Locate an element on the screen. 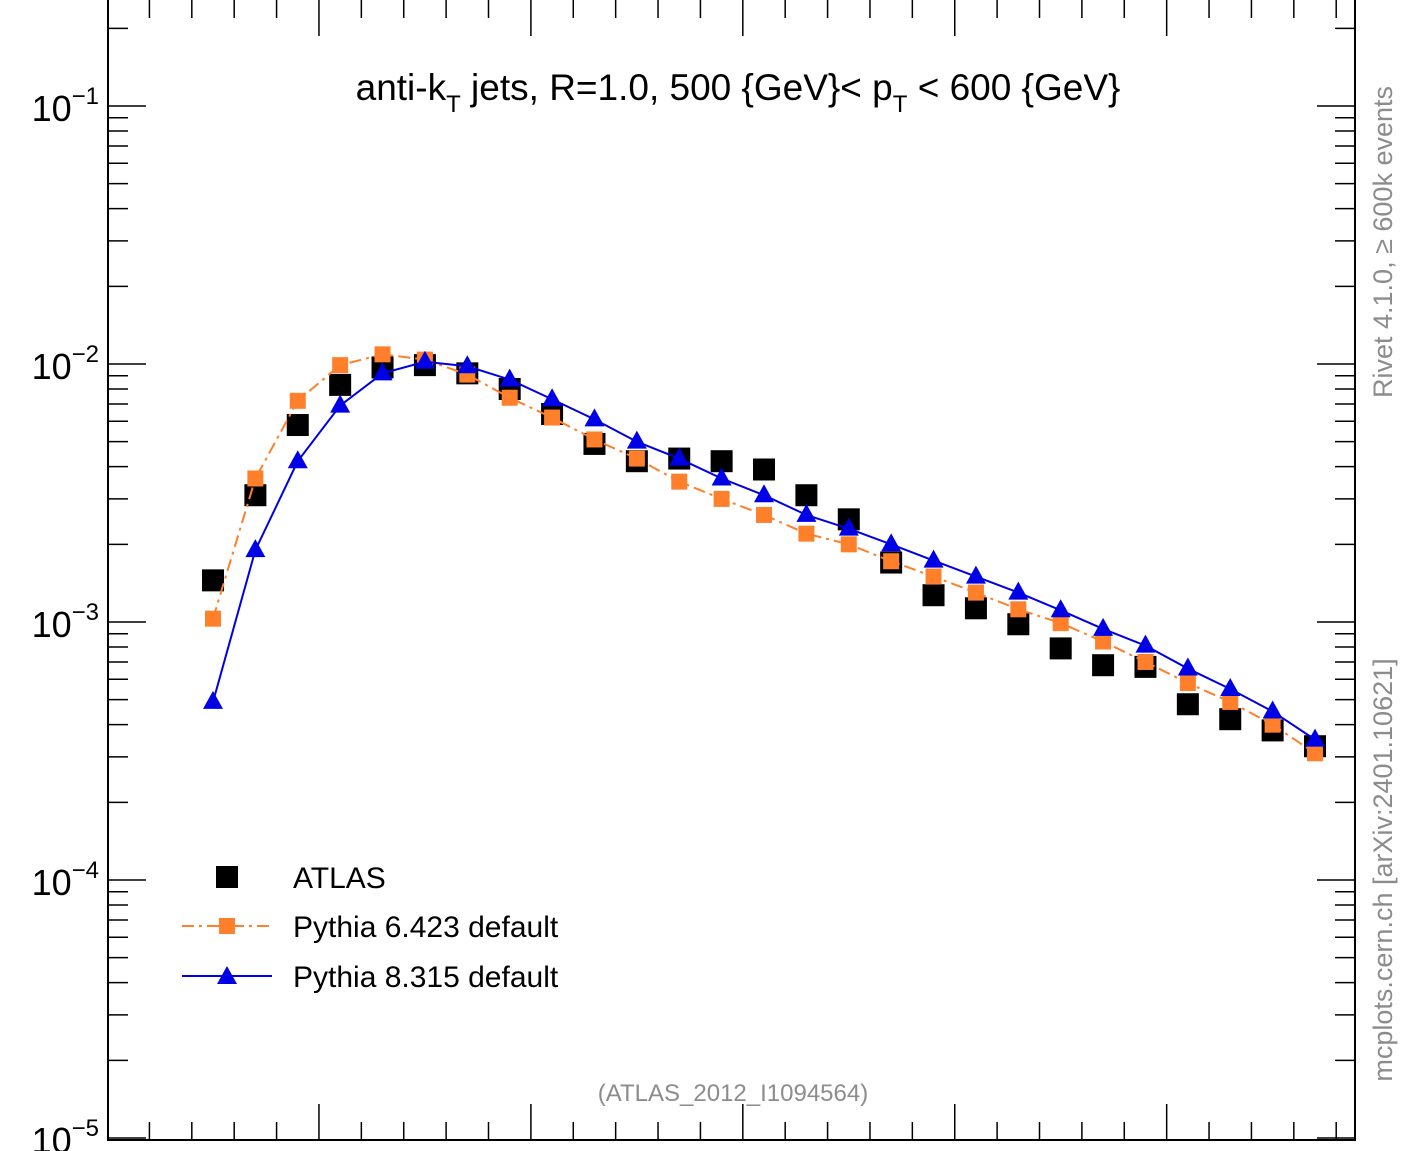  legend-label-atlas: ATLAS is located at coordinates (339, 878).